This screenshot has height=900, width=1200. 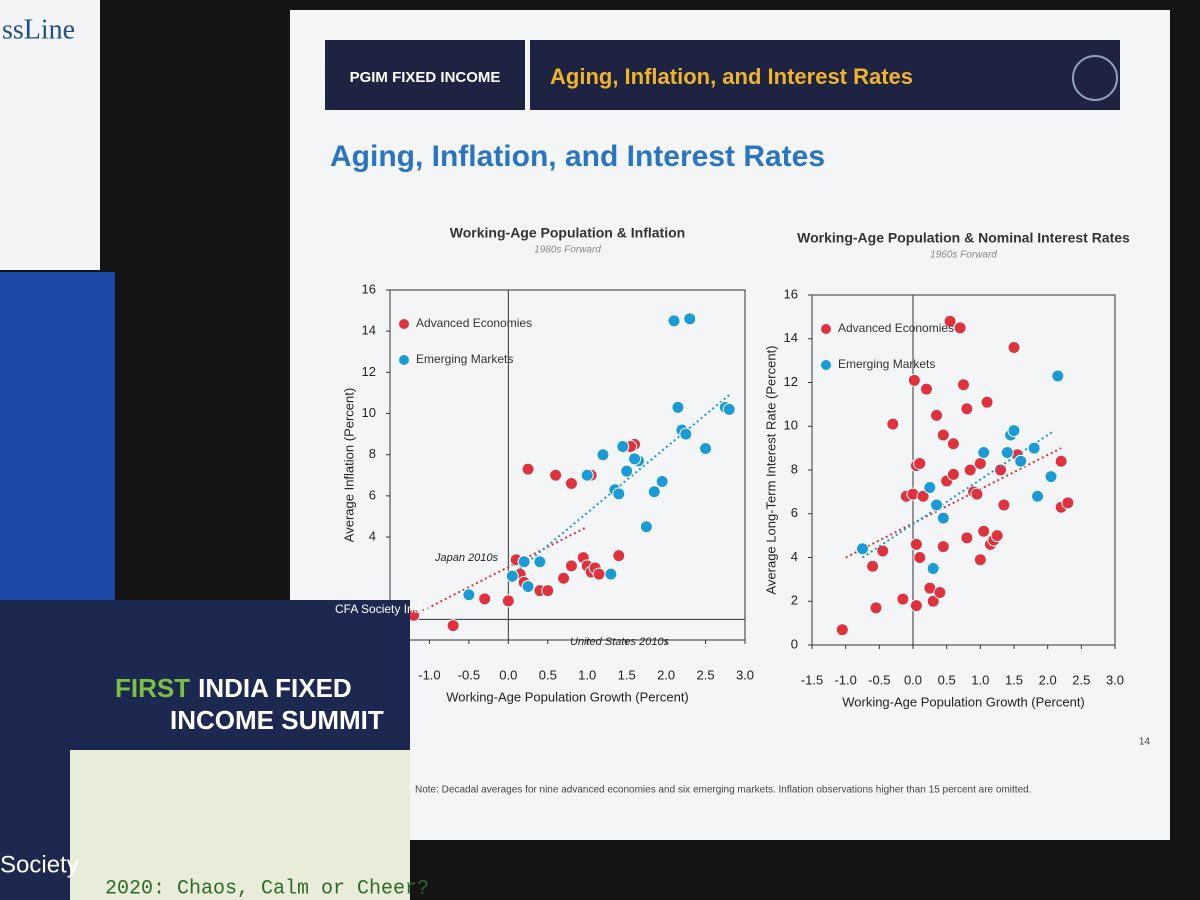 I want to click on page-number: 14, so click(x=1145, y=742).